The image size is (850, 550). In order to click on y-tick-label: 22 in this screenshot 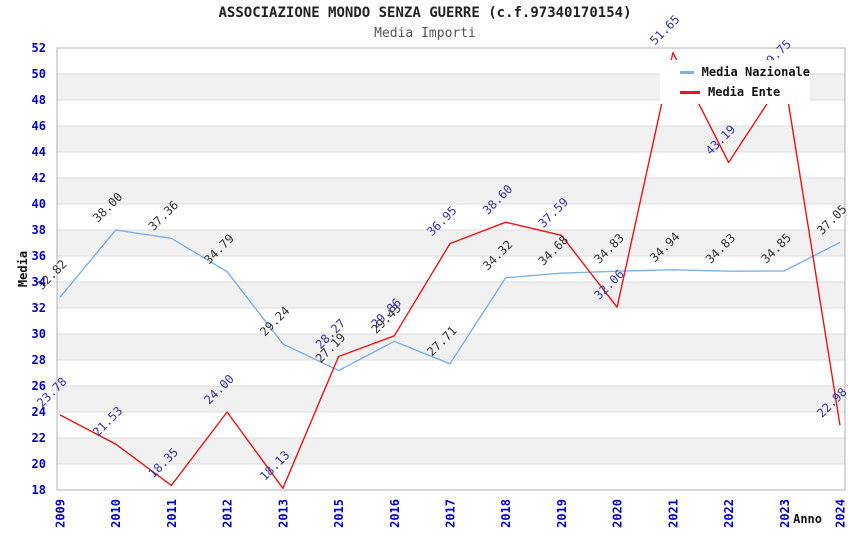, I will do `click(39, 438)`.